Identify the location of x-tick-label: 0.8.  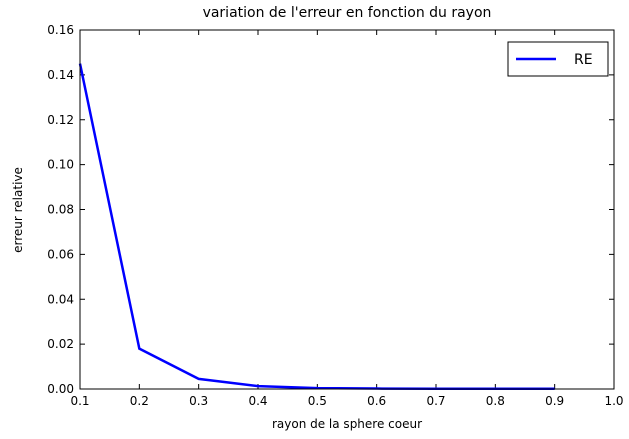
(495, 401).